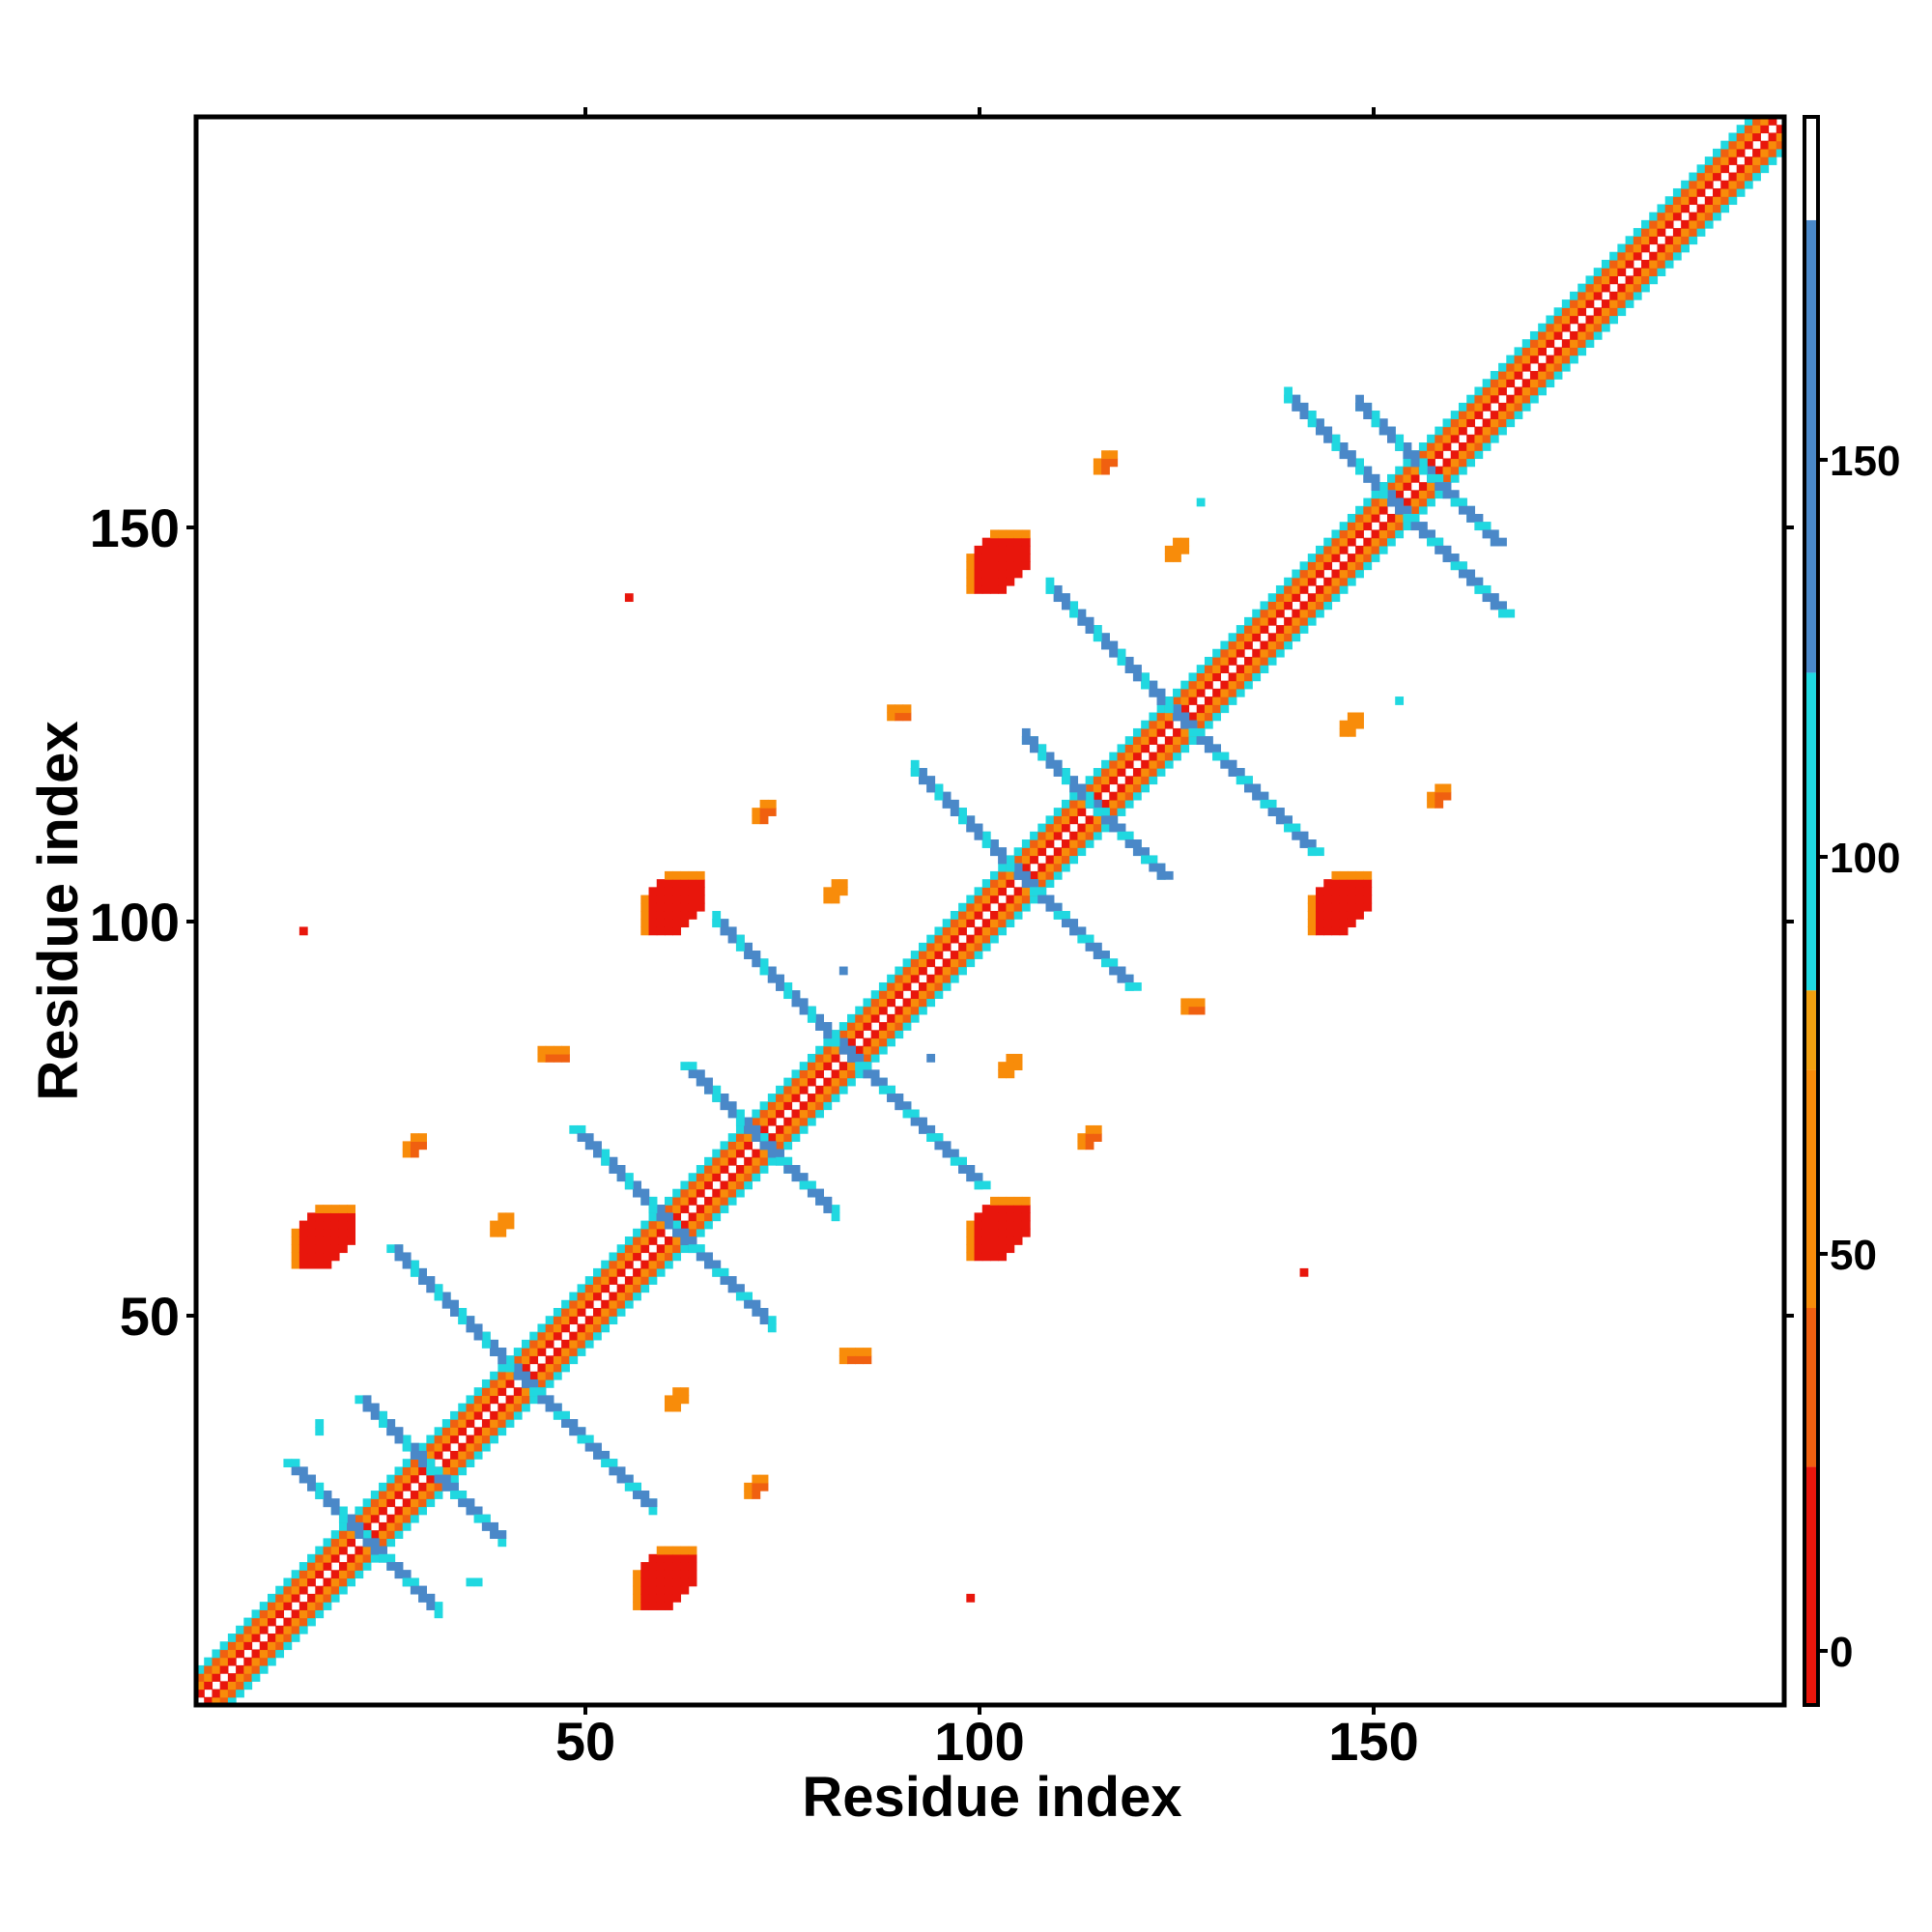 The height and width of the screenshot is (1932, 1932). Describe the element at coordinates (1865, 858) in the screenshot. I see `colorbar-label-100: 100` at that location.